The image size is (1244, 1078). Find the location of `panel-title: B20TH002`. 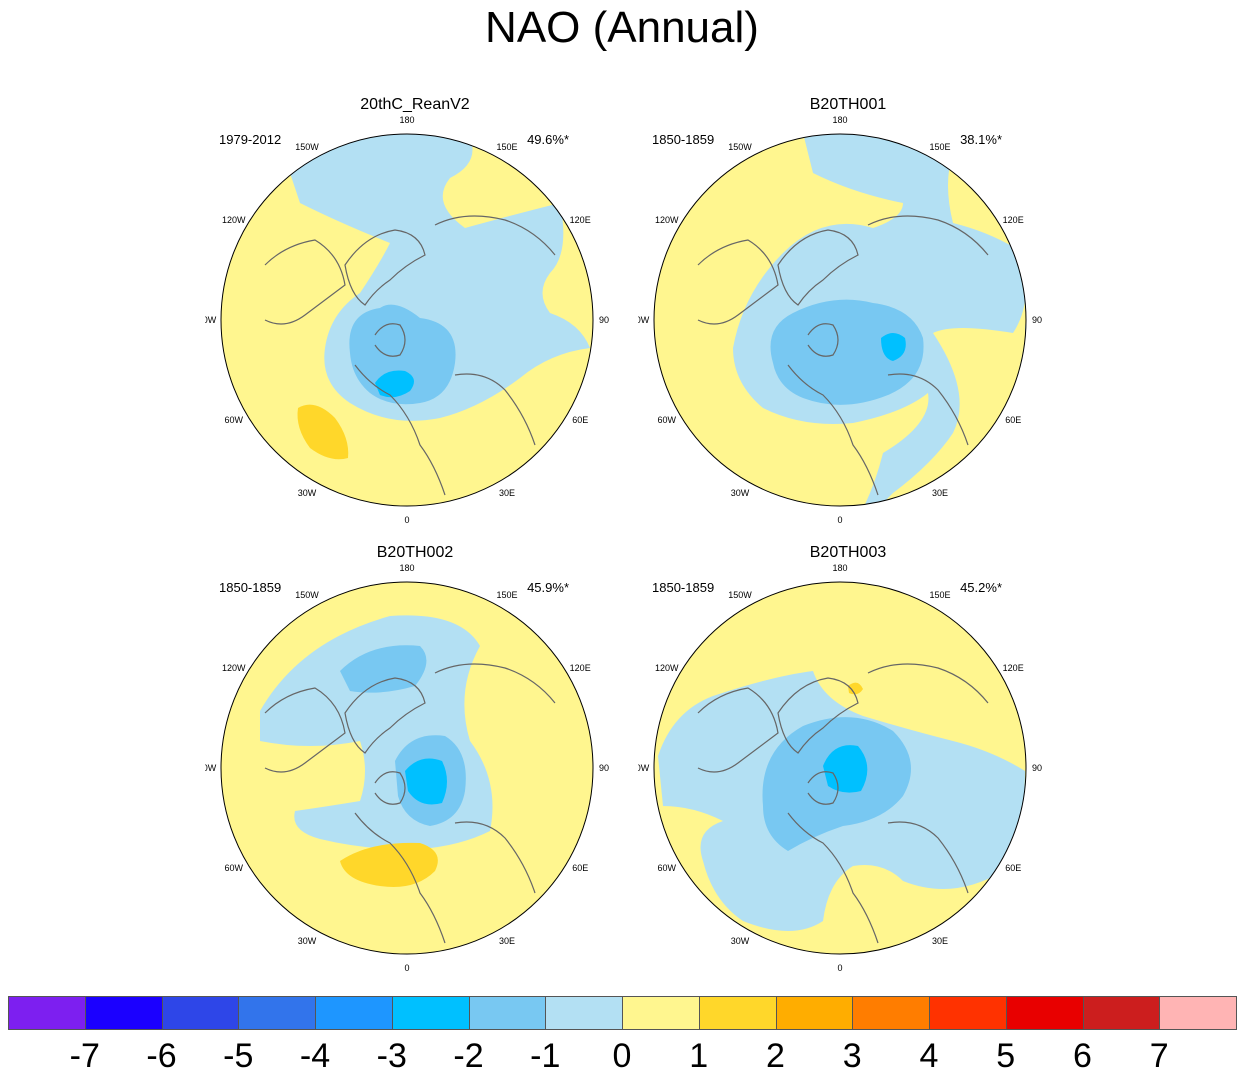

panel-title: B20TH002 is located at coordinates (415, 552).